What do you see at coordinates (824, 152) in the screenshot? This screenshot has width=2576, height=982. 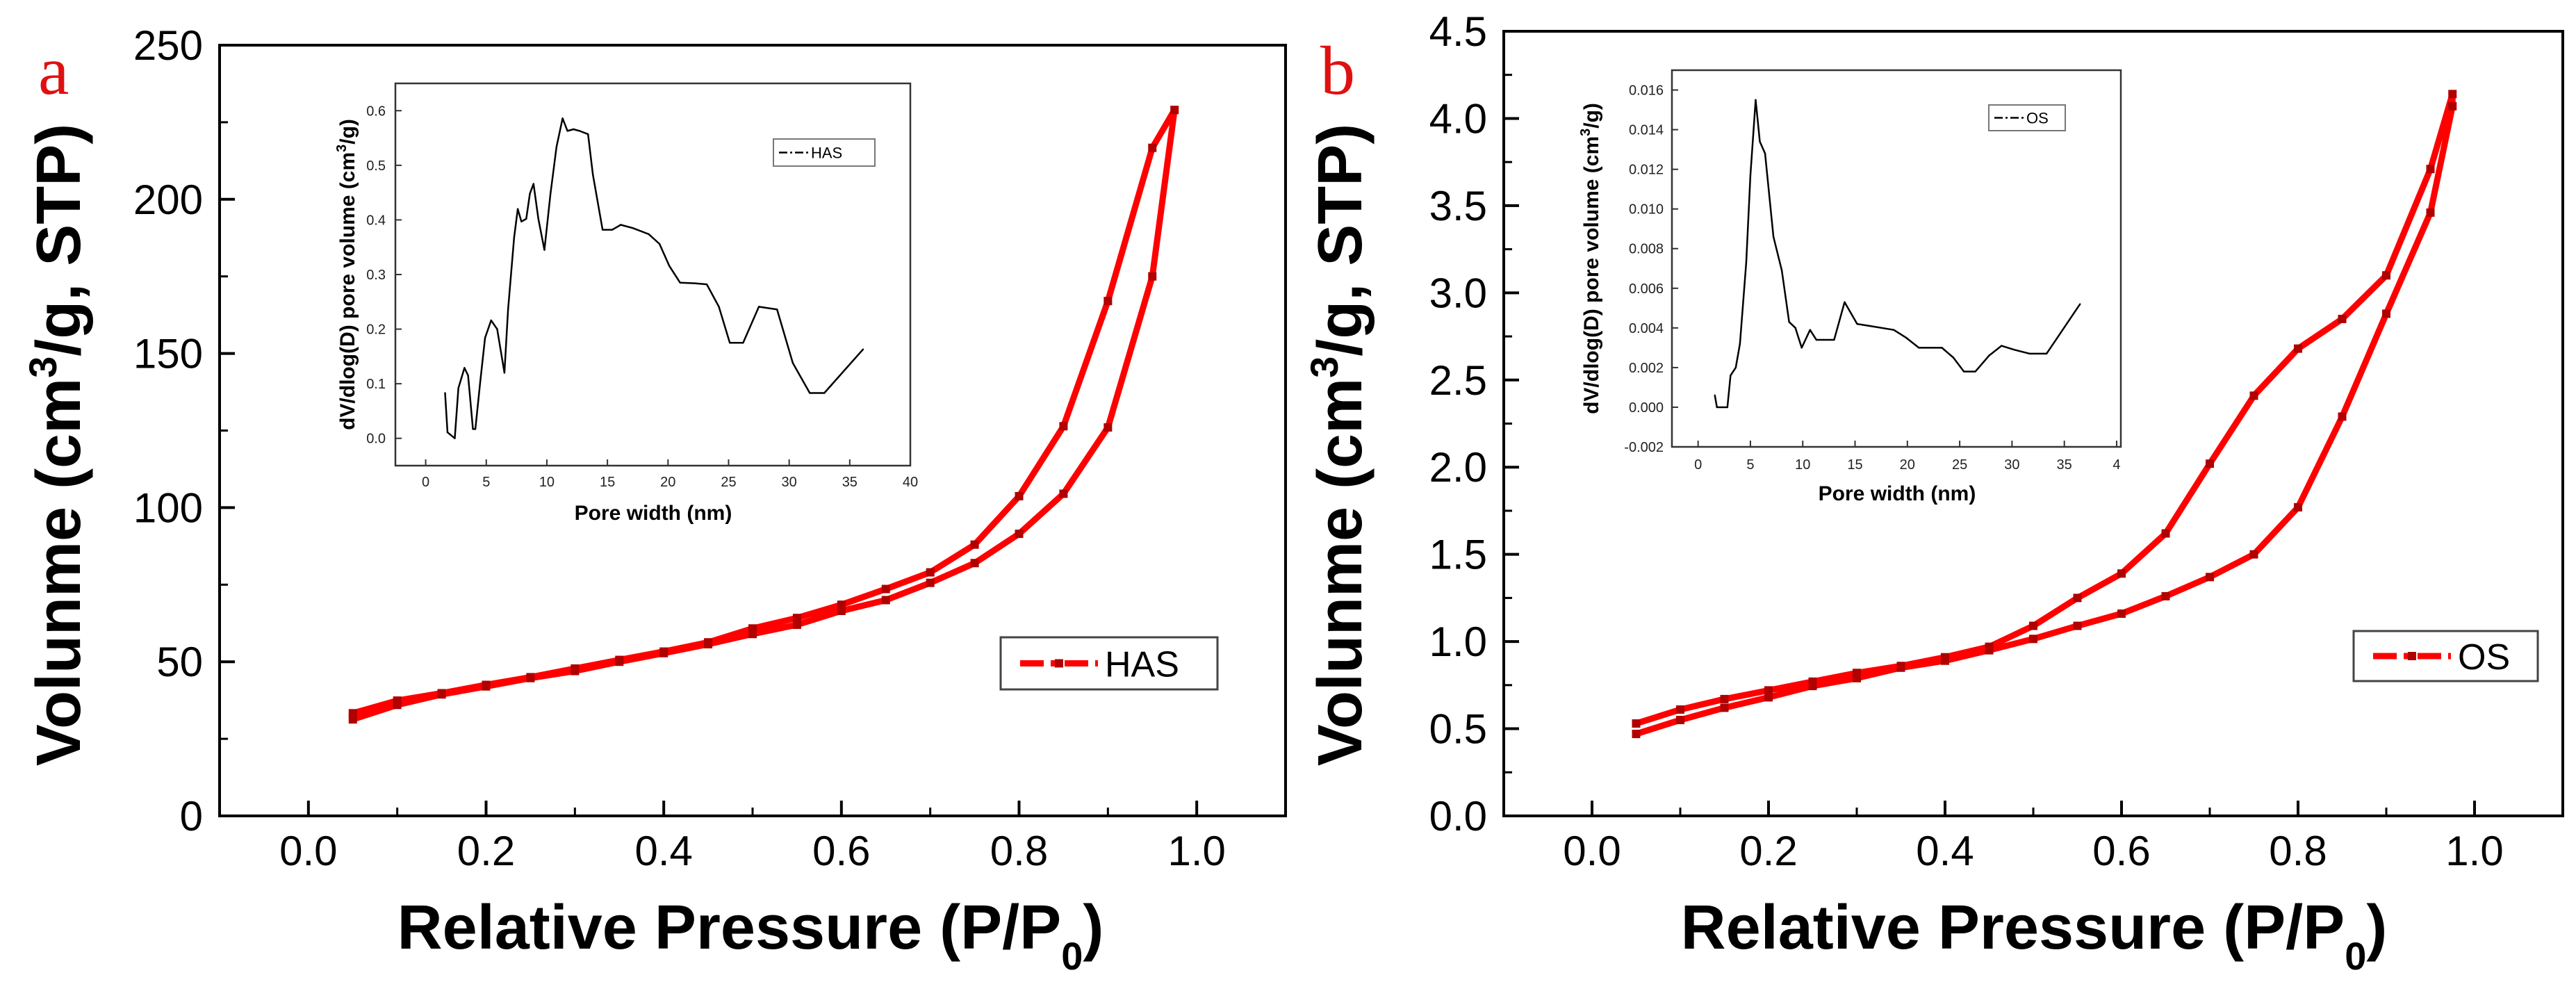 I see `inset-legend: HAS` at bounding box center [824, 152].